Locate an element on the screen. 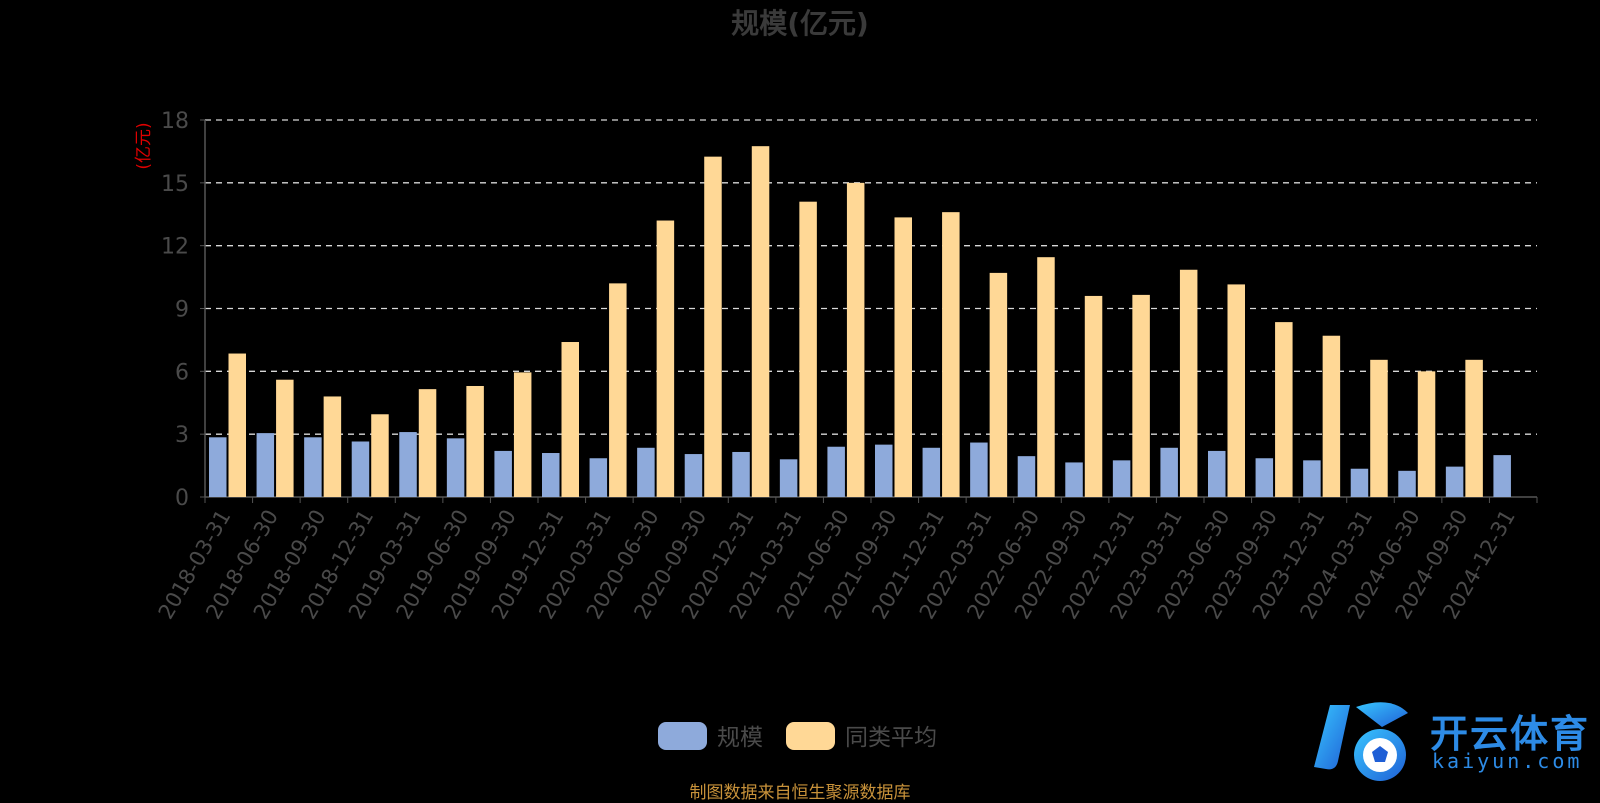 The height and width of the screenshot is (803, 1600). watermark-brand: 开云体育 is located at coordinates (1510, 734).